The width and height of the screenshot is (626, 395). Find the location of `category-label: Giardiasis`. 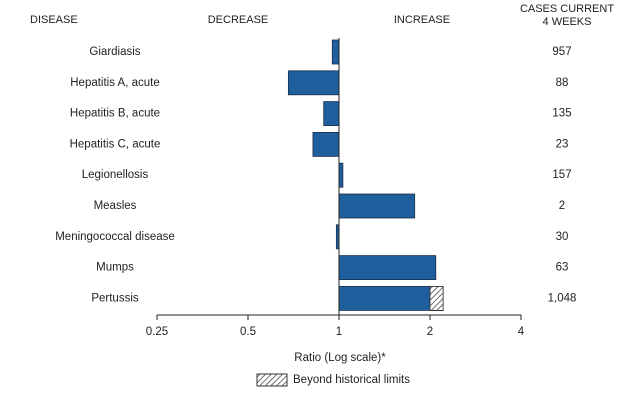

category-label: Giardiasis is located at coordinates (114, 52).